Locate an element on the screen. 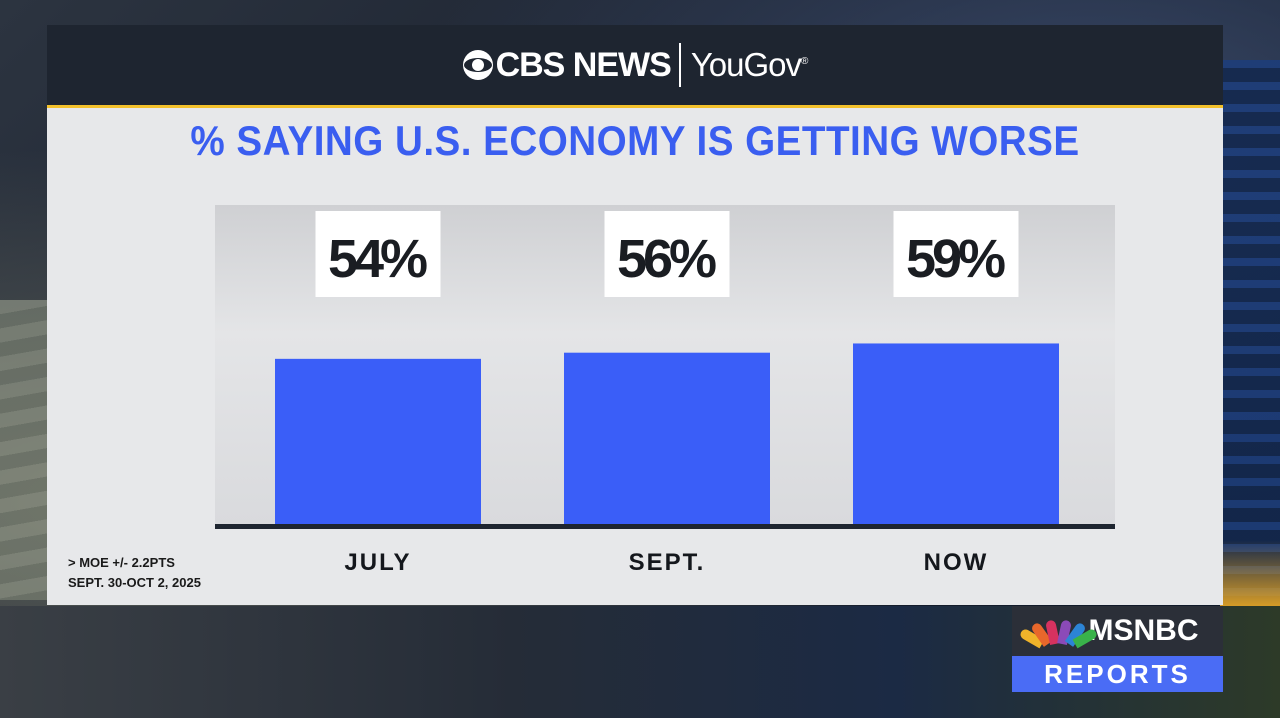  category-label-1: SEPT. is located at coordinates (667, 562).